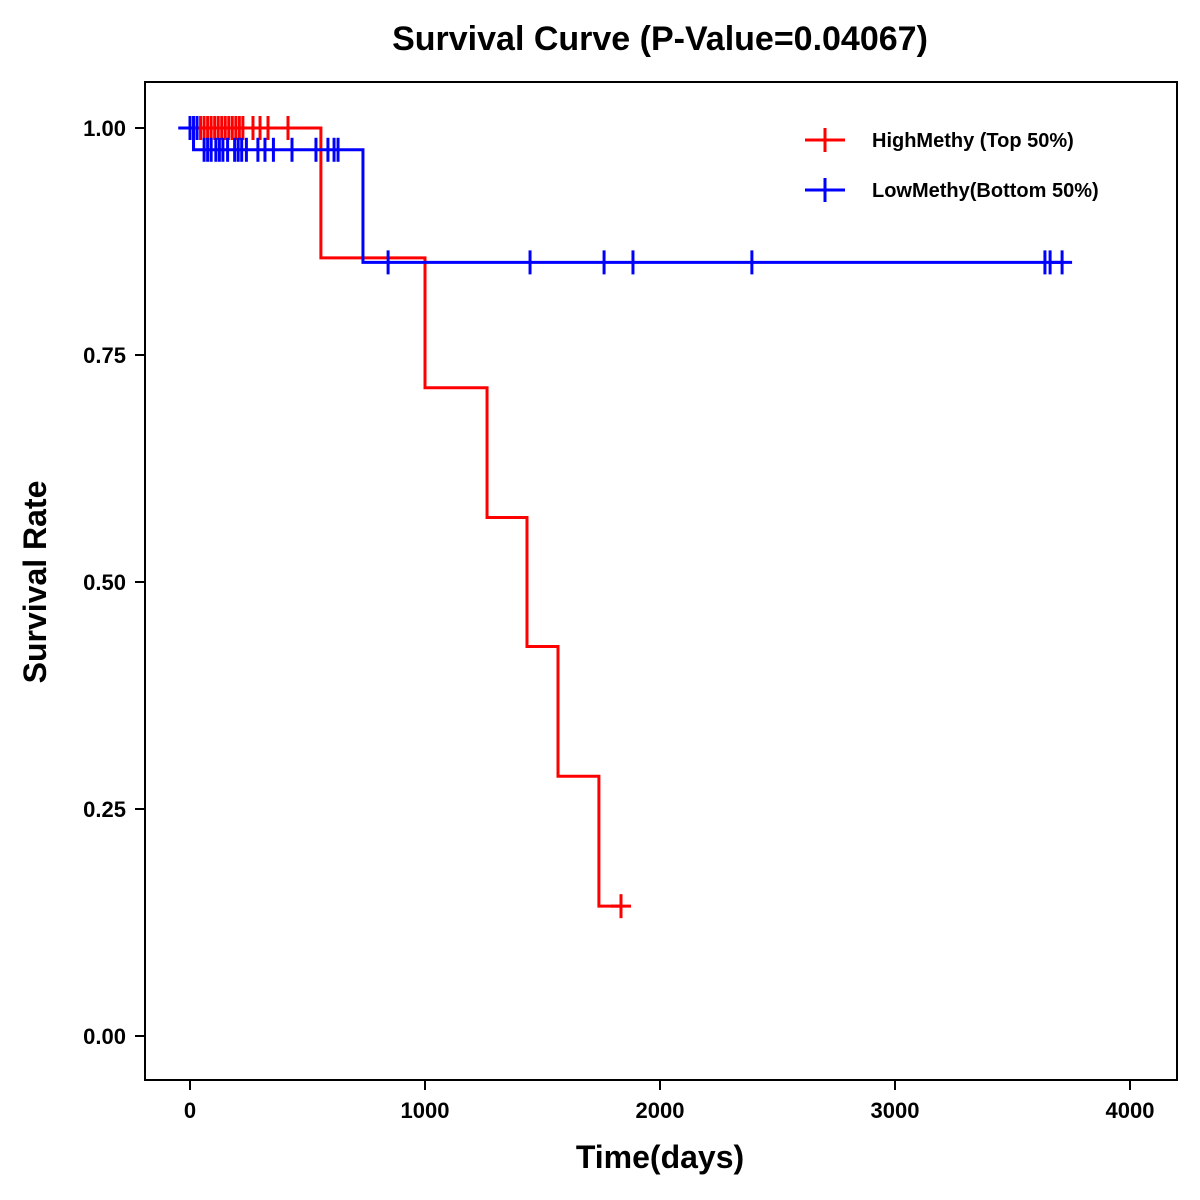 This screenshot has width=1200, height=1200. Describe the element at coordinates (104, 128) in the screenshot. I see `y-tick-label: 1.00` at that location.